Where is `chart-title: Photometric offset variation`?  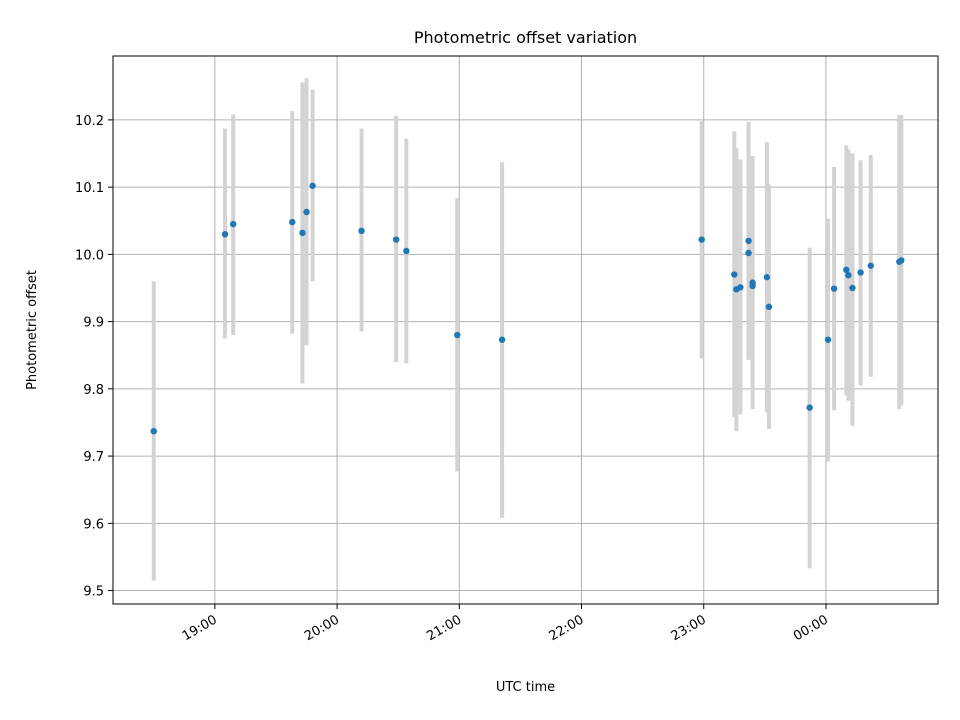
chart-title: Photometric offset variation is located at coordinates (525, 37).